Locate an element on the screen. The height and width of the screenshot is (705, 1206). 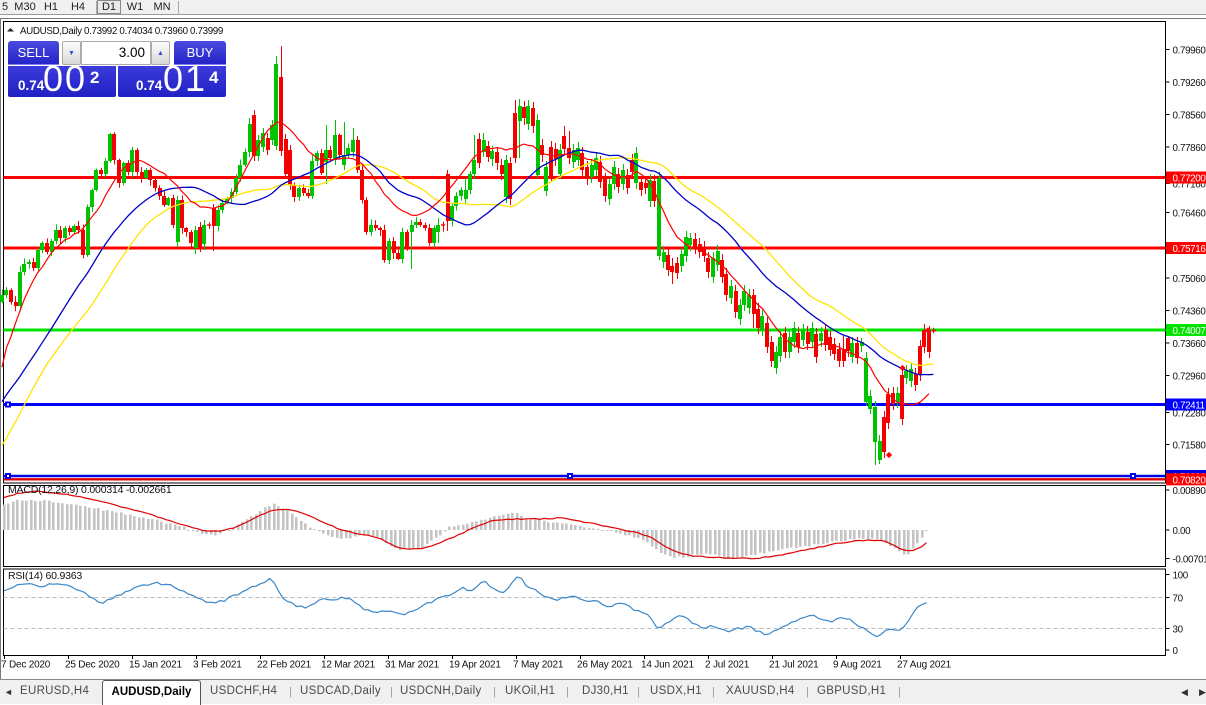
svg-text: 0.00 is located at coordinates (1182, 531).